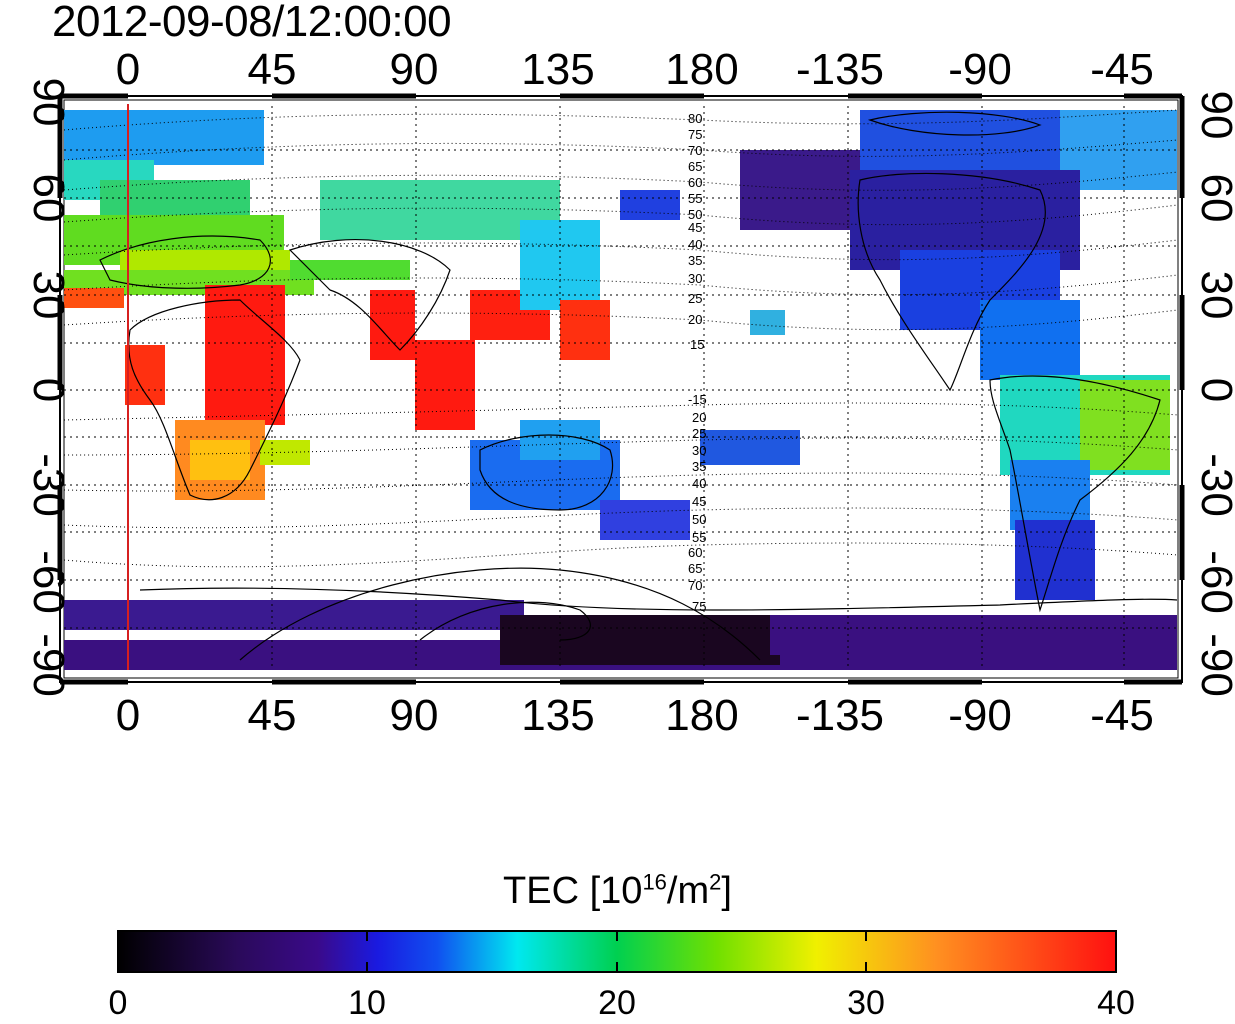 This screenshot has height=1024, width=1235. I want to click on lon-tick-top: 180, so click(701, 69).